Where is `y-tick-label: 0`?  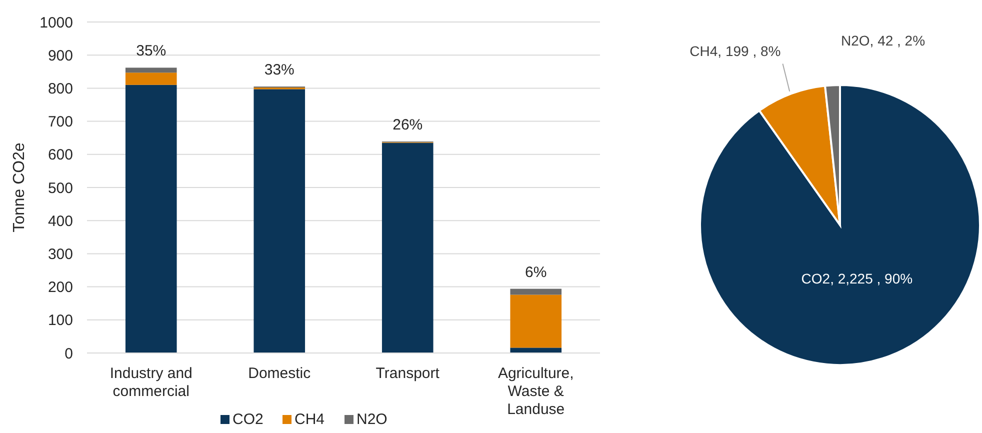 y-tick-label: 0 is located at coordinates (68, 353).